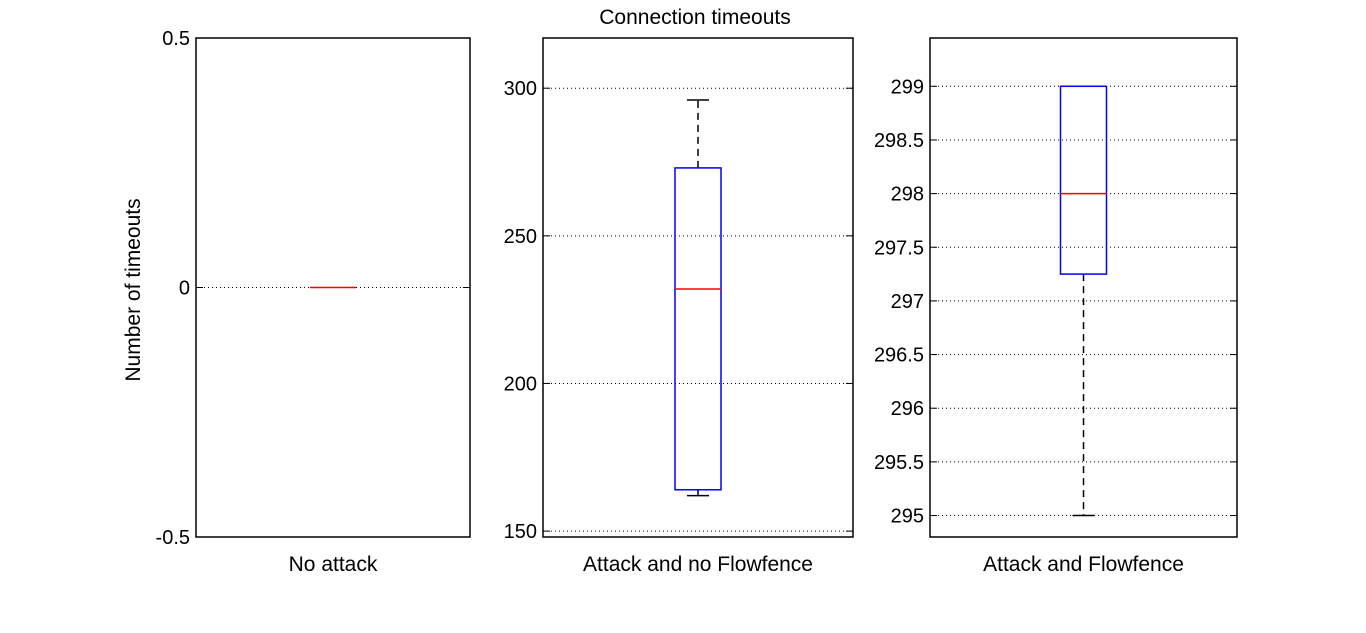 Image resolution: width=1366 pixels, height=633 pixels. Describe the element at coordinates (520, 384) in the screenshot. I see `y-tick-label: 200` at that location.